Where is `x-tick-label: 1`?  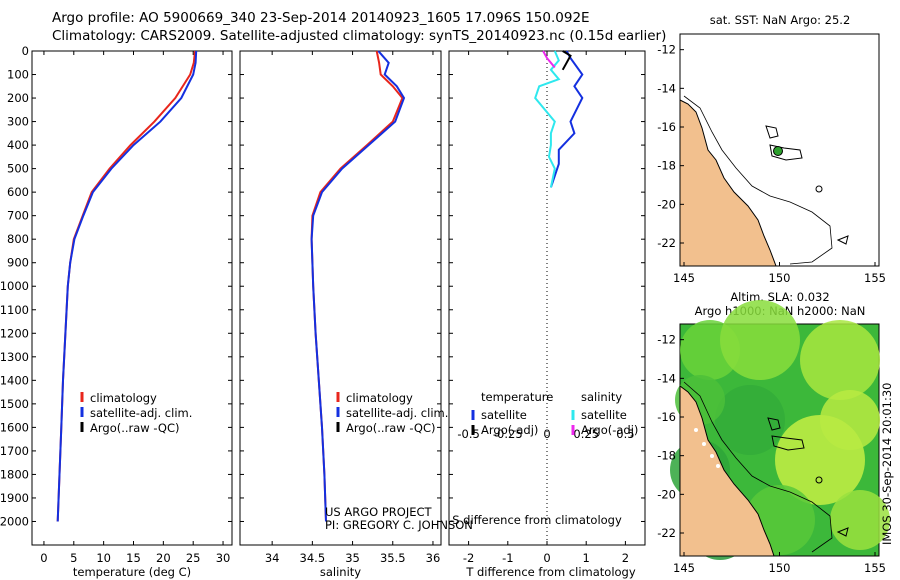
x-tick-label: 1 is located at coordinates (586, 558).